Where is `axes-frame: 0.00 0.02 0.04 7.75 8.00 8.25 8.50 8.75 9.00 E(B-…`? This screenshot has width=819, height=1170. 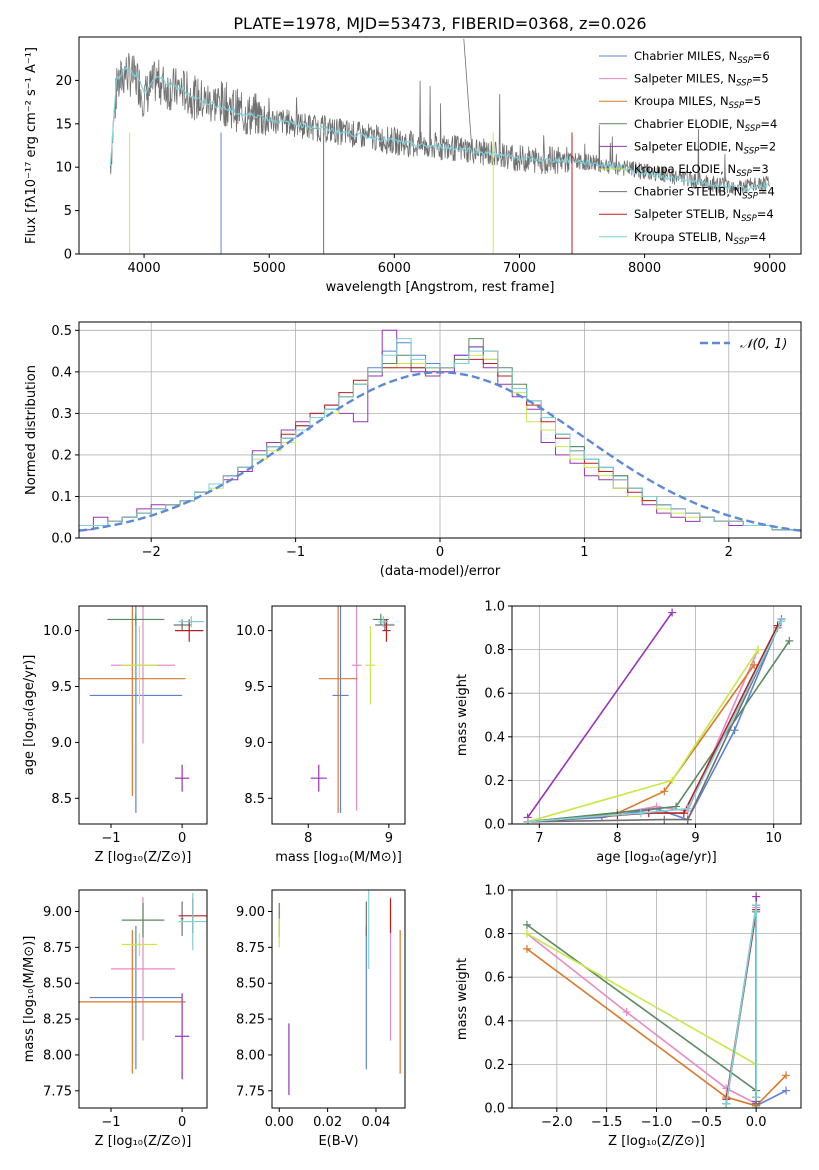
axes-frame: 0.00 0.02 0.04 7.75 8.00 8.25 8.50 8.75 9.00 E(B-… is located at coordinates (321, 1019).